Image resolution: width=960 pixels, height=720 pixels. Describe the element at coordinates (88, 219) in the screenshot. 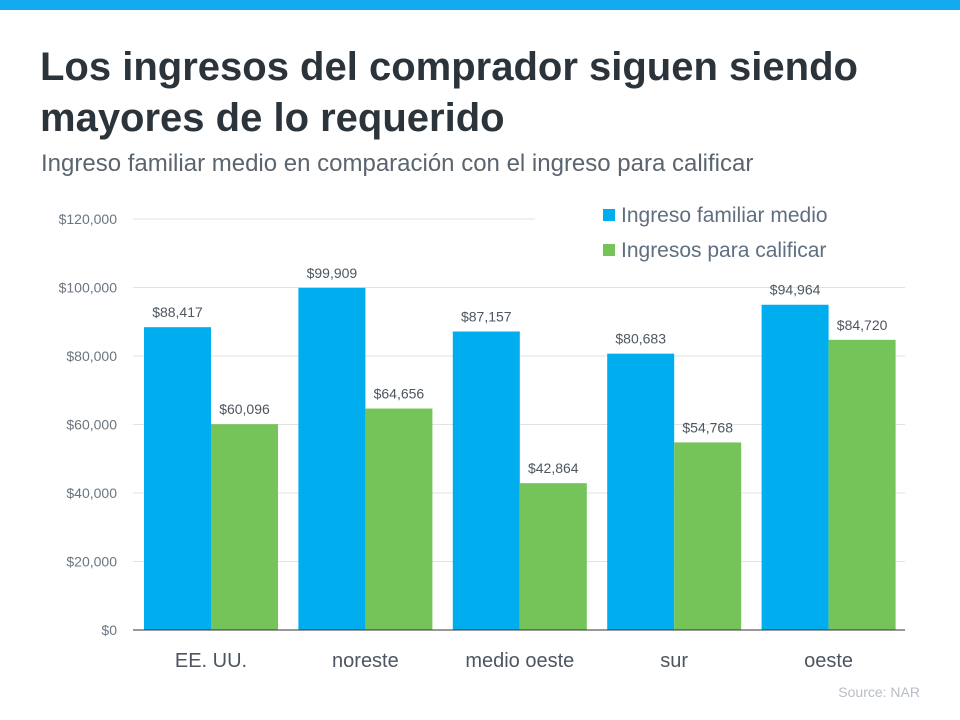

I see `y-tick-label: $120,000` at that location.